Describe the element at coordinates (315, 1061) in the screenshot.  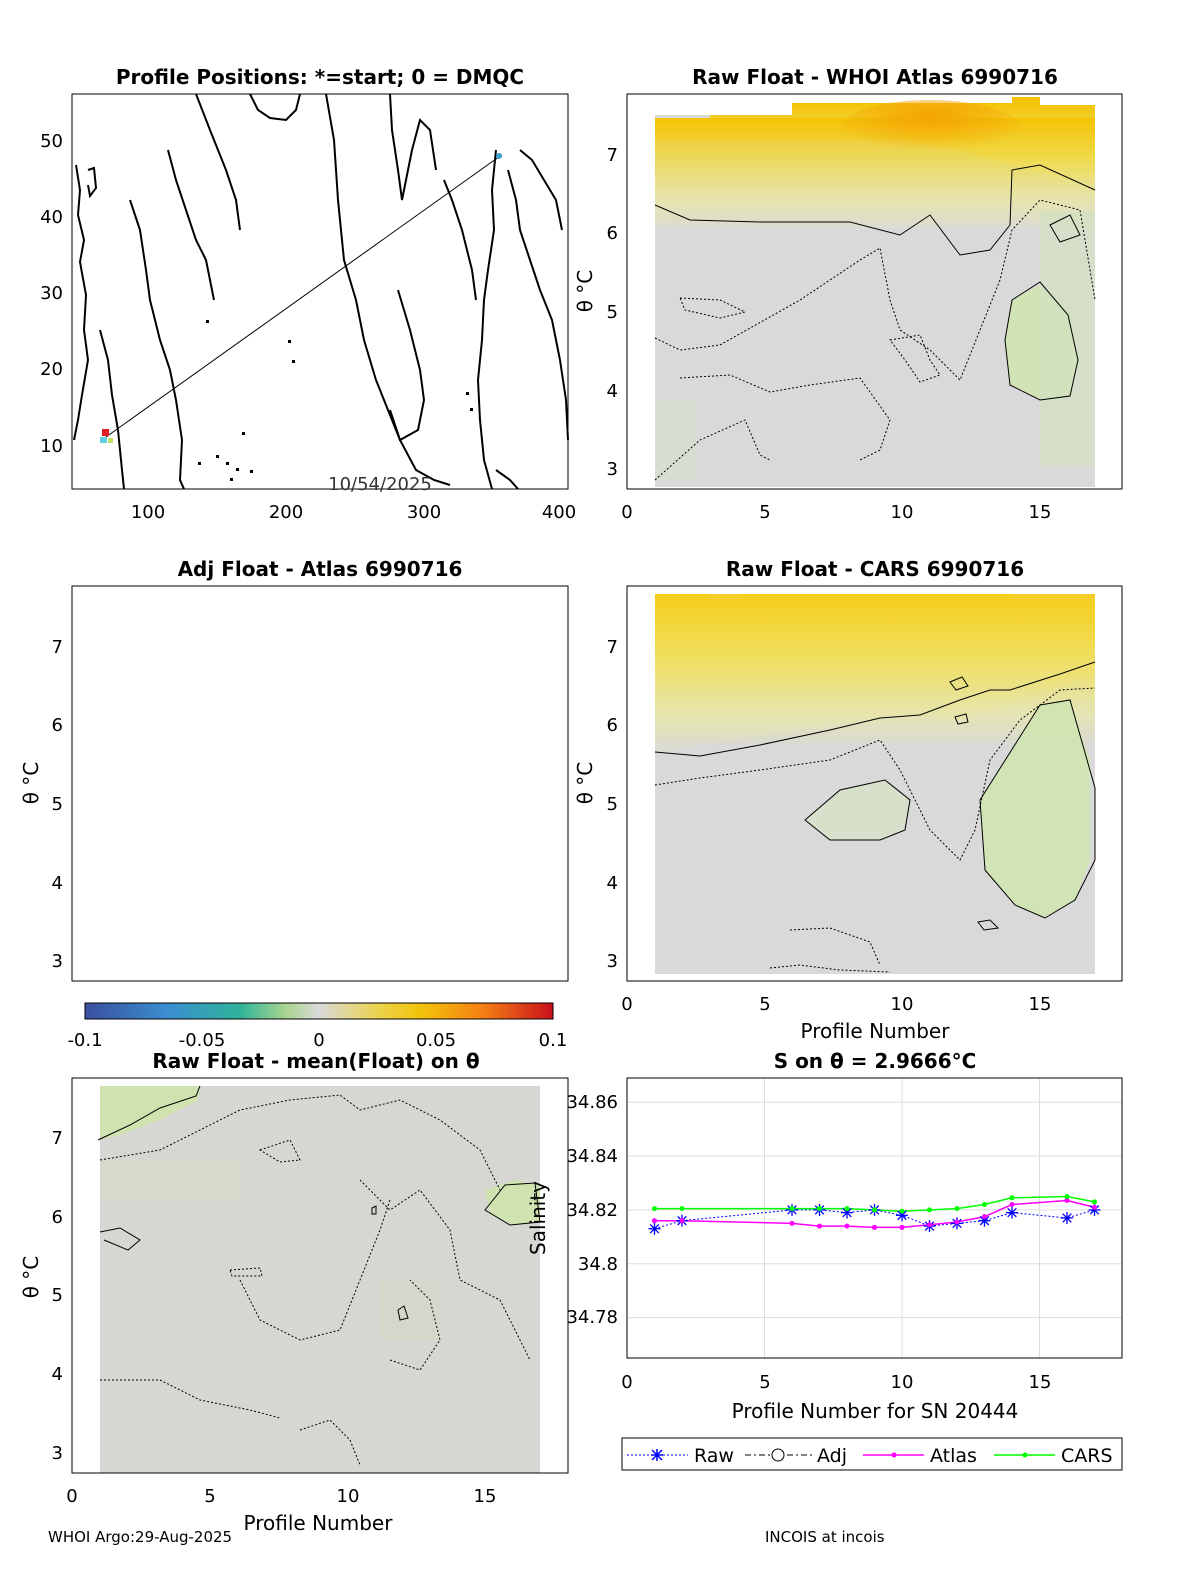
I see `mean-title: Raw Float - mean(Float) on θ` at that location.